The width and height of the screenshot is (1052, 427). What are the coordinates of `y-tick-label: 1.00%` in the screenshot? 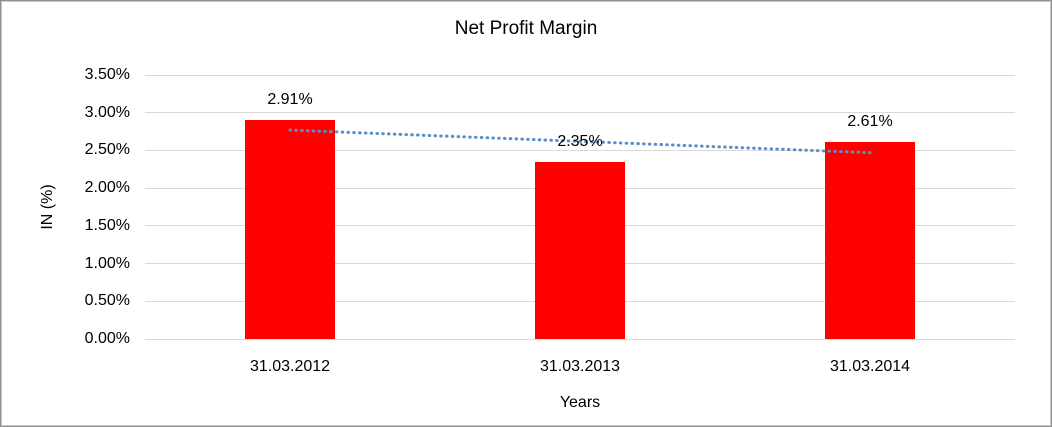 It's located at (107, 263).